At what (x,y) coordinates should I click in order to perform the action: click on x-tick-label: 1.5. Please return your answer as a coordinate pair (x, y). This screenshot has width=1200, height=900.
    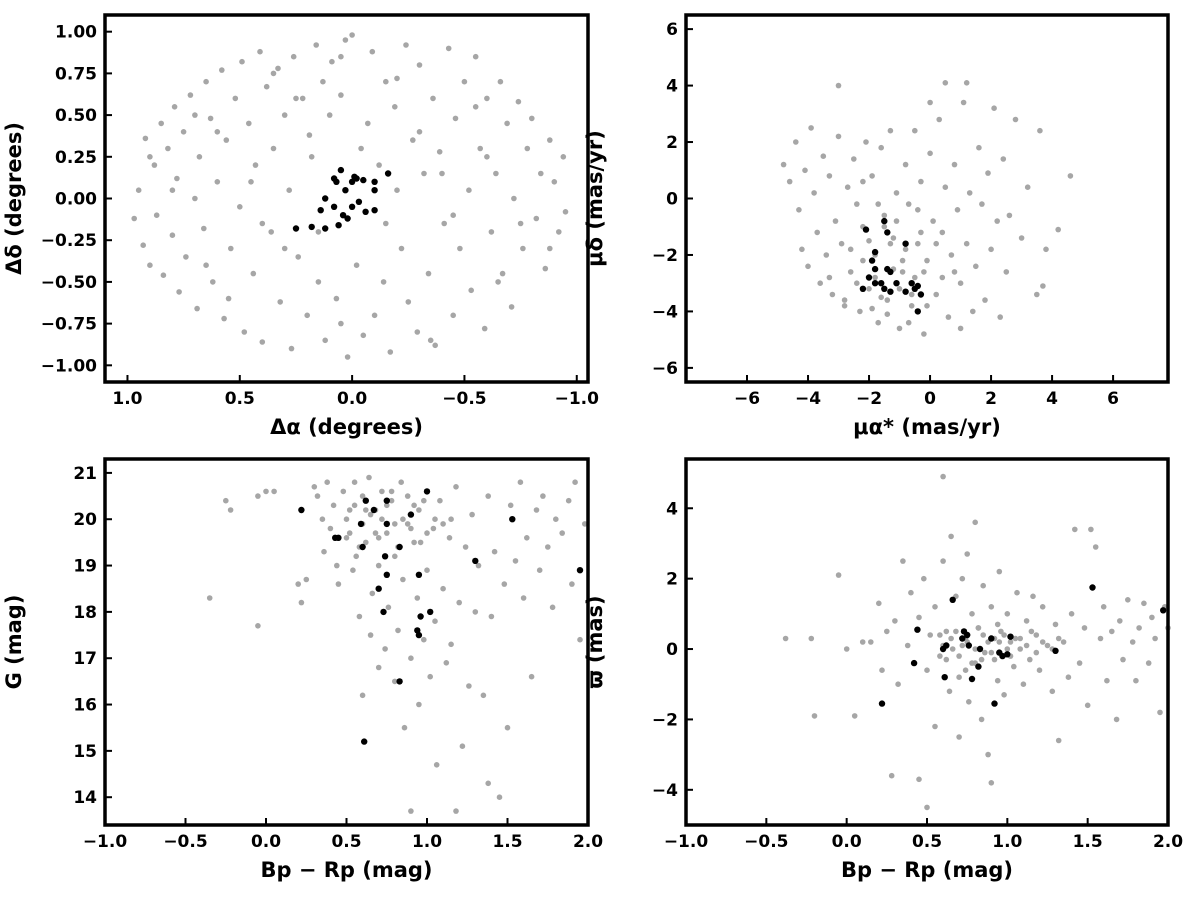
    Looking at the image, I should click on (1088, 842).